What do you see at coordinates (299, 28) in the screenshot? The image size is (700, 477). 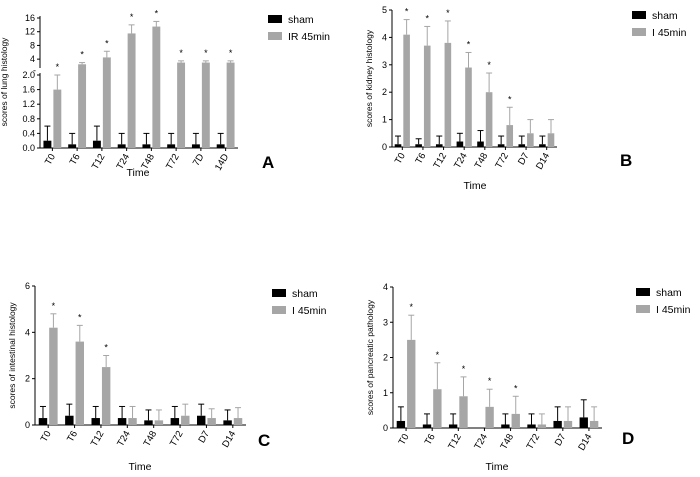 I see `legend: sham IR 45min` at bounding box center [299, 28].